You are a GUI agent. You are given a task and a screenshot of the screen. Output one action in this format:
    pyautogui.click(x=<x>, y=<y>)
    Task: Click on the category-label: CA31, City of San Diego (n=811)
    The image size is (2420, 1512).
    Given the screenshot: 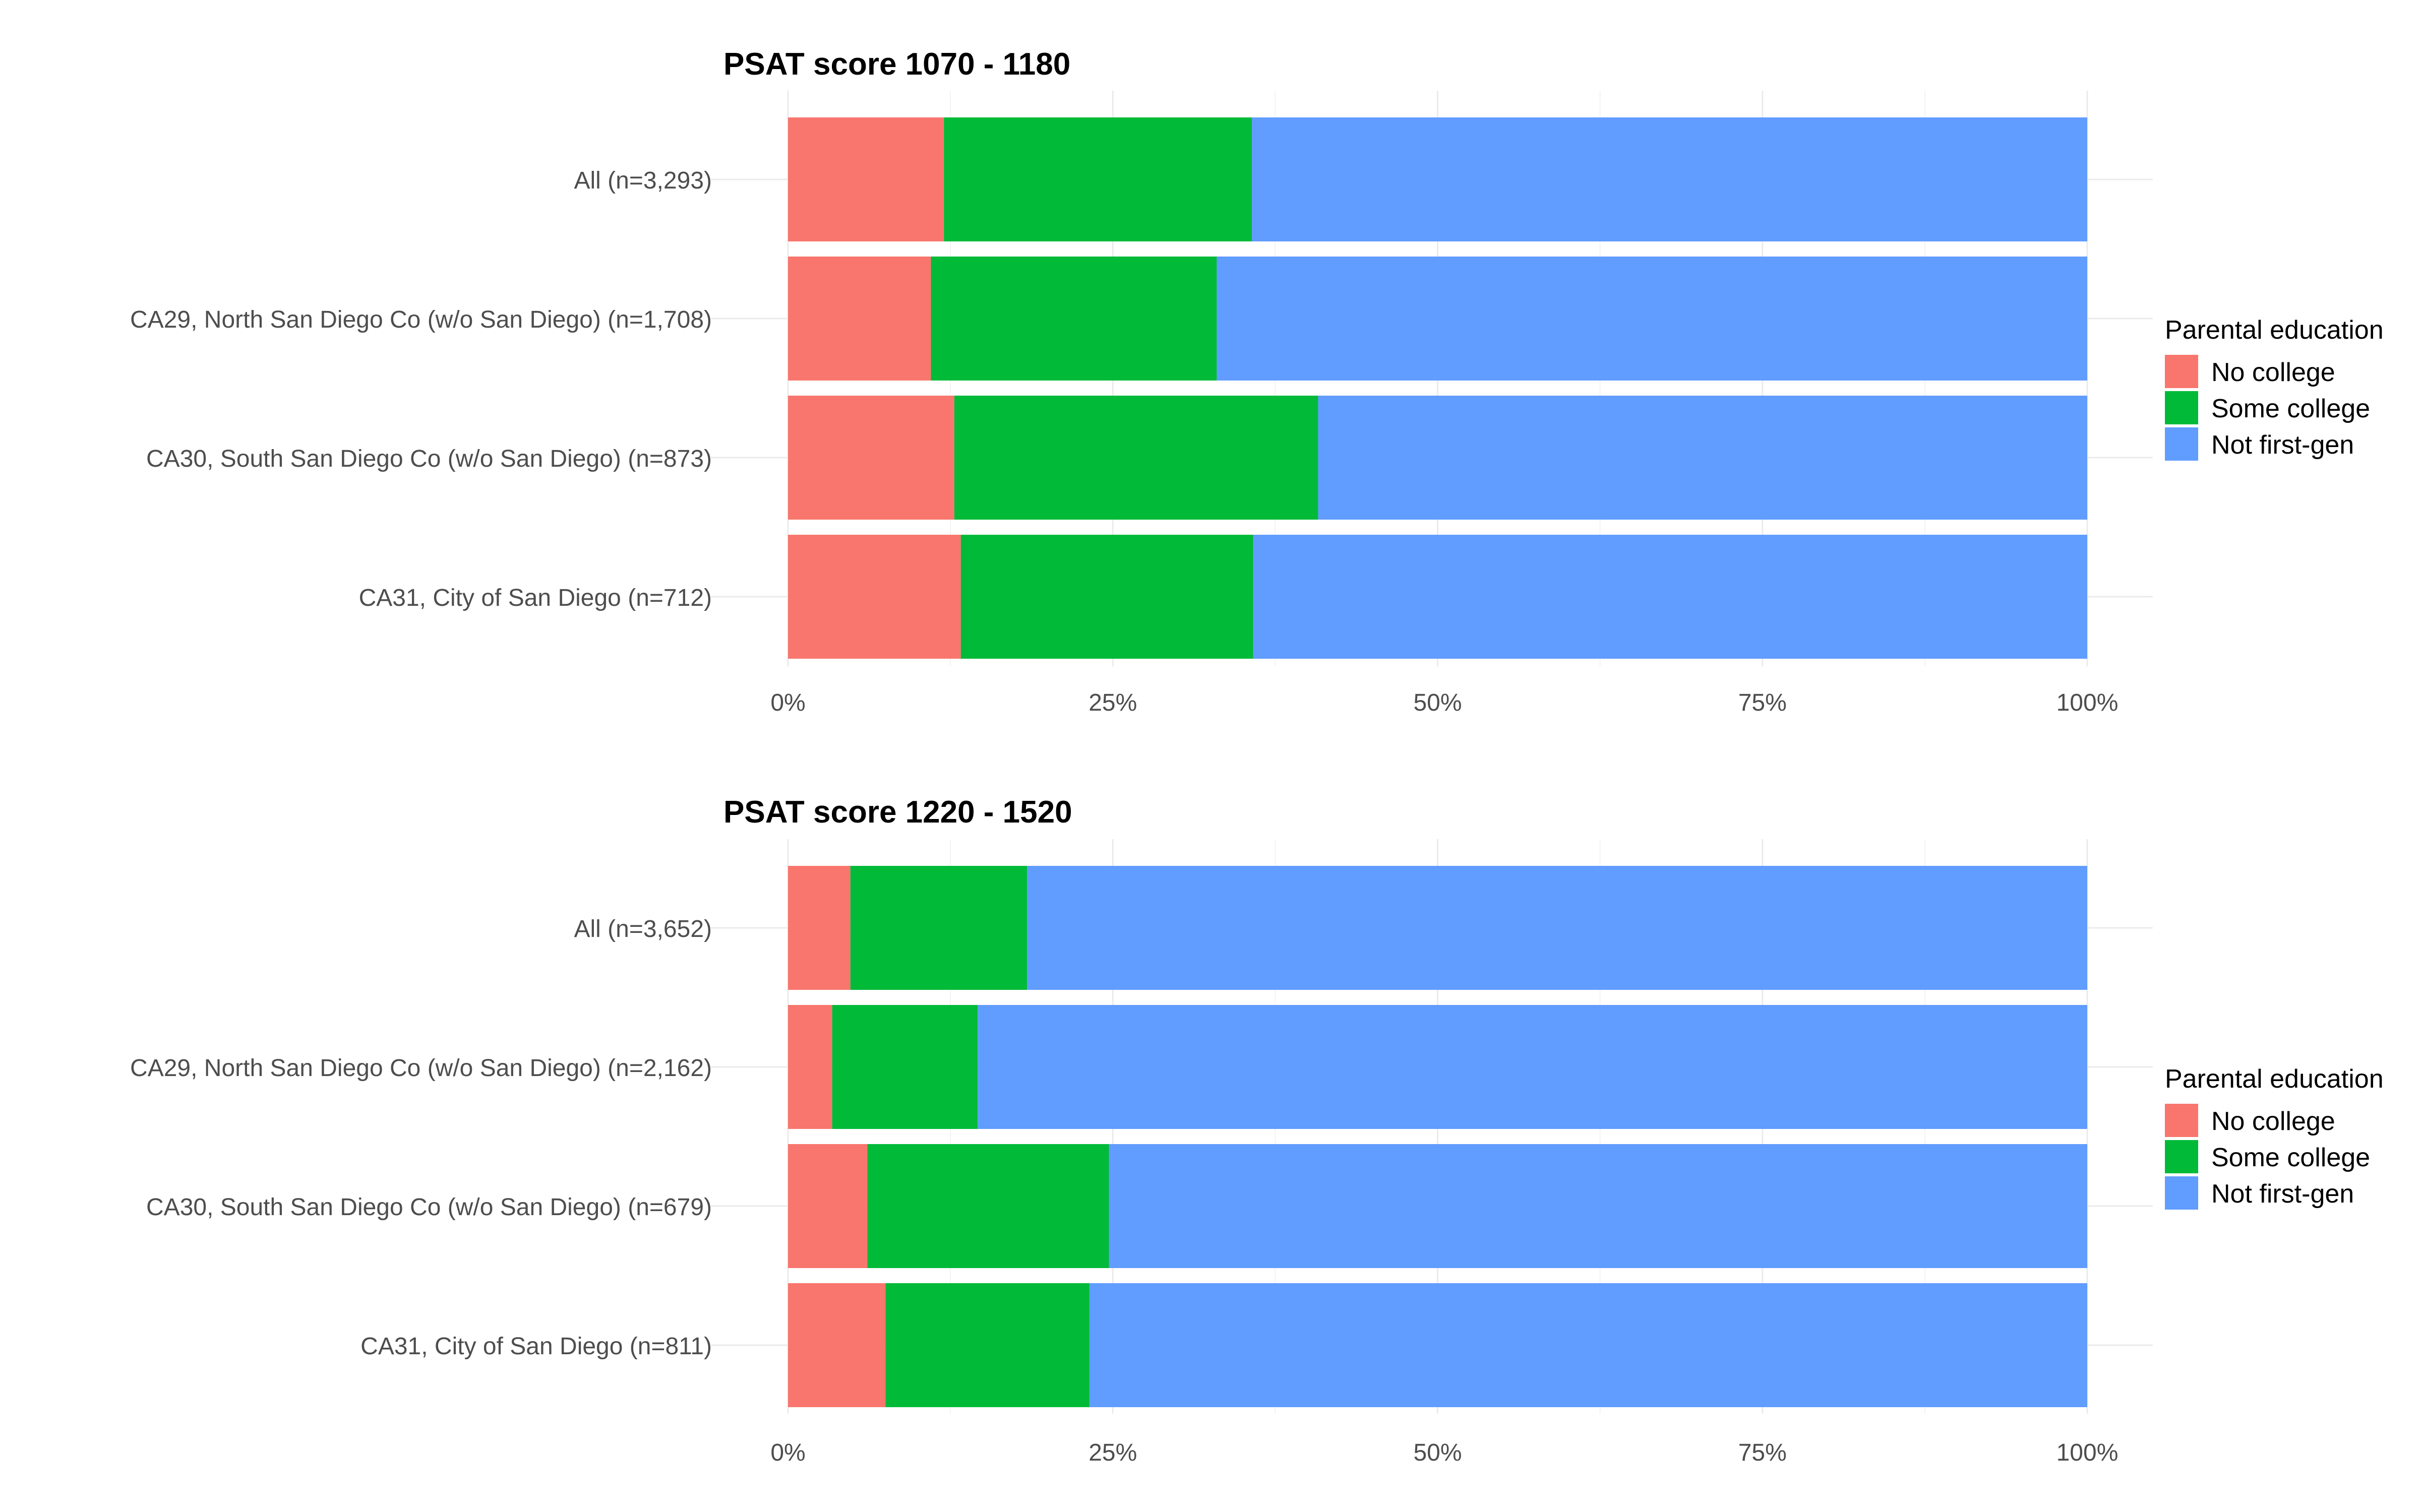 What is the action you would take?
    pyautogui.click(x=536, y=1346)
    